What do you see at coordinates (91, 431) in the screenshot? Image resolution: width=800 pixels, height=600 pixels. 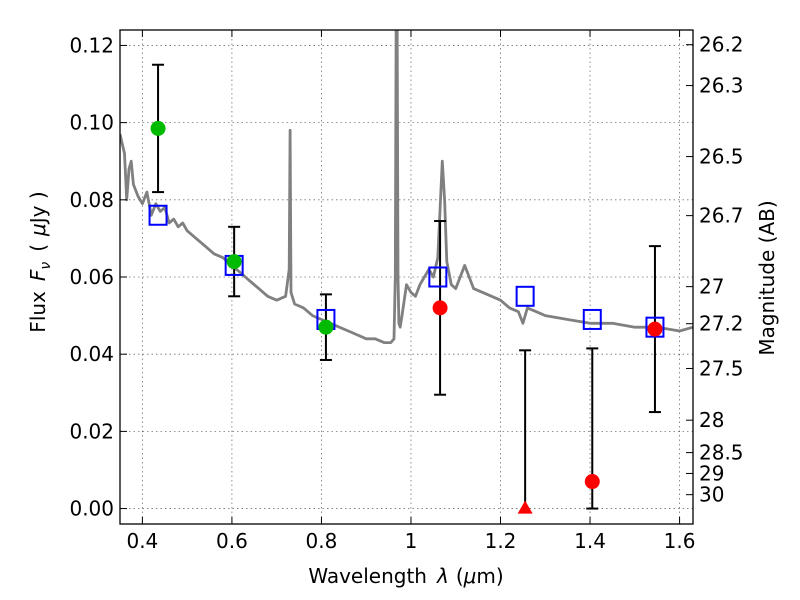 I see `y-tick-label: 0.02` at bounding box center [91, 431].